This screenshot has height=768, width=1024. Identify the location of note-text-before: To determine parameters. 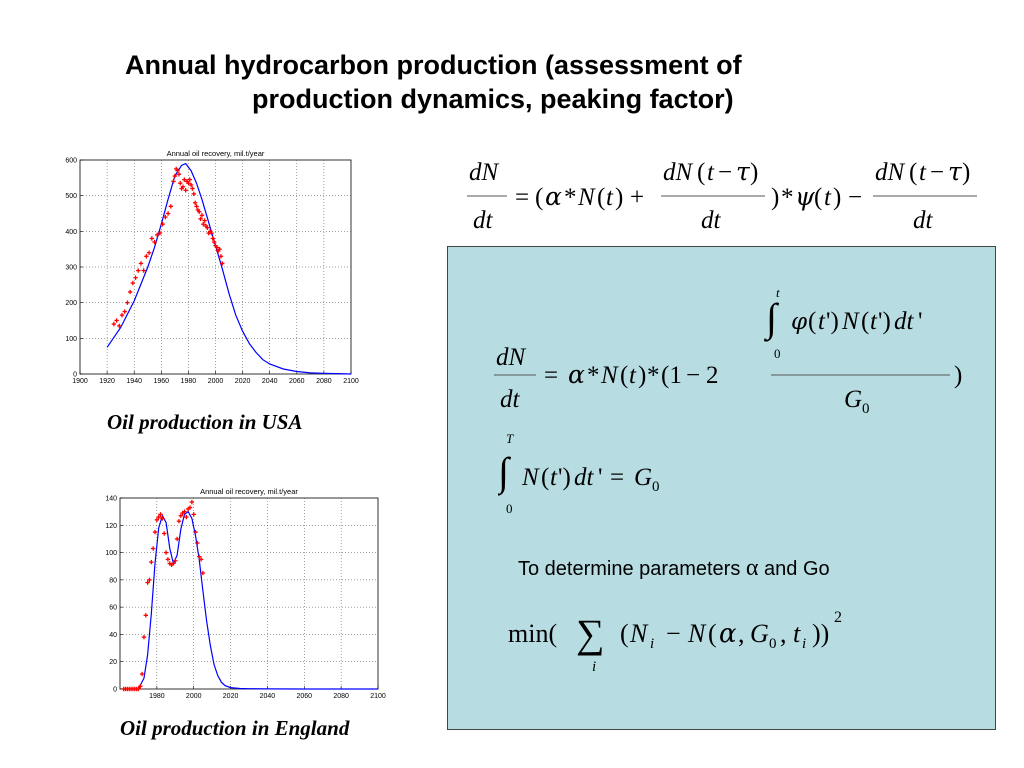
(632, 569).